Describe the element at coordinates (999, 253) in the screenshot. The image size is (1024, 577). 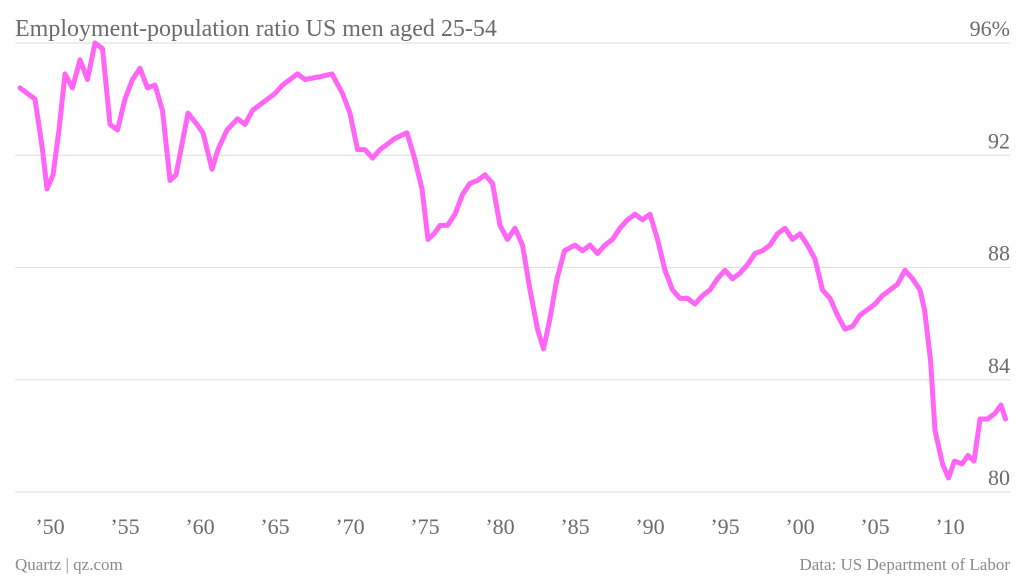
I see `y-tick-label: 88` at that location.